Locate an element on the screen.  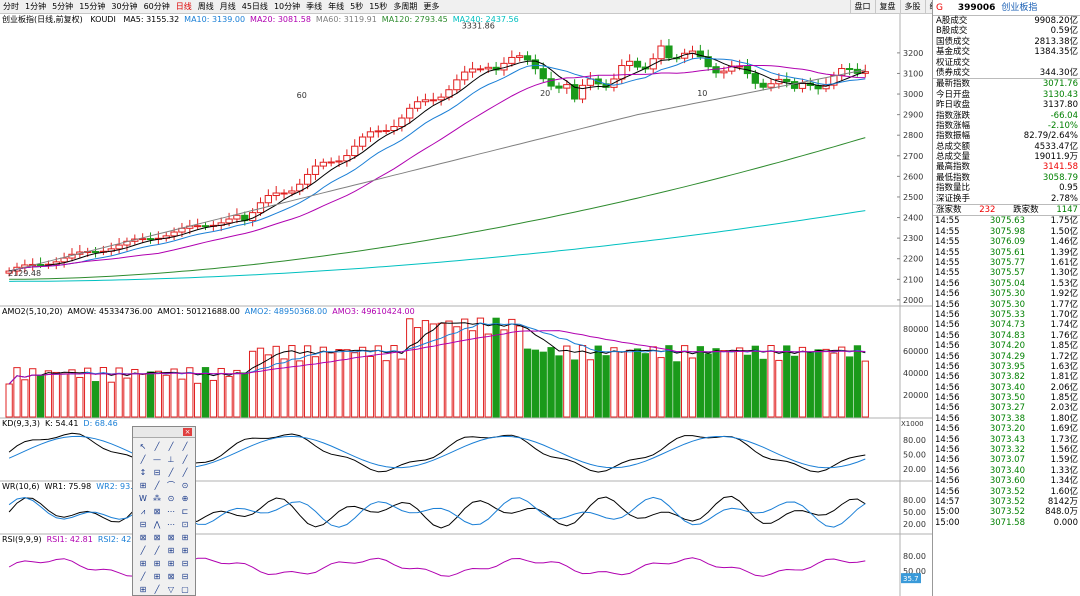
palette-titlebar: × is located at coordinates (164, 432).